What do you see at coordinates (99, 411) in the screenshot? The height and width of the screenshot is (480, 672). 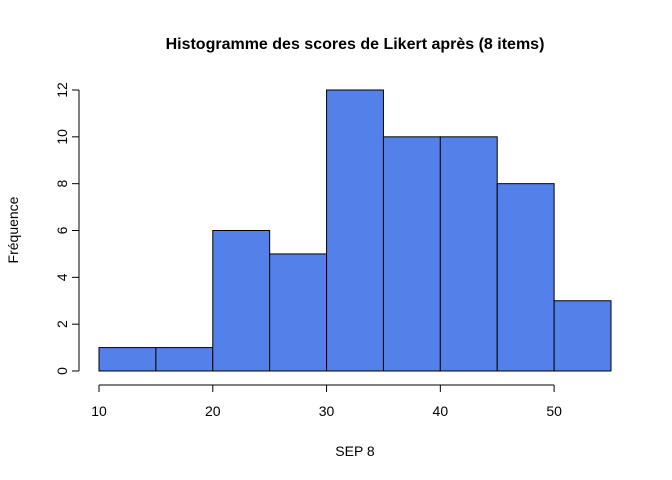 I see `x-tick-label: 10` at bounding box center [99, 411].